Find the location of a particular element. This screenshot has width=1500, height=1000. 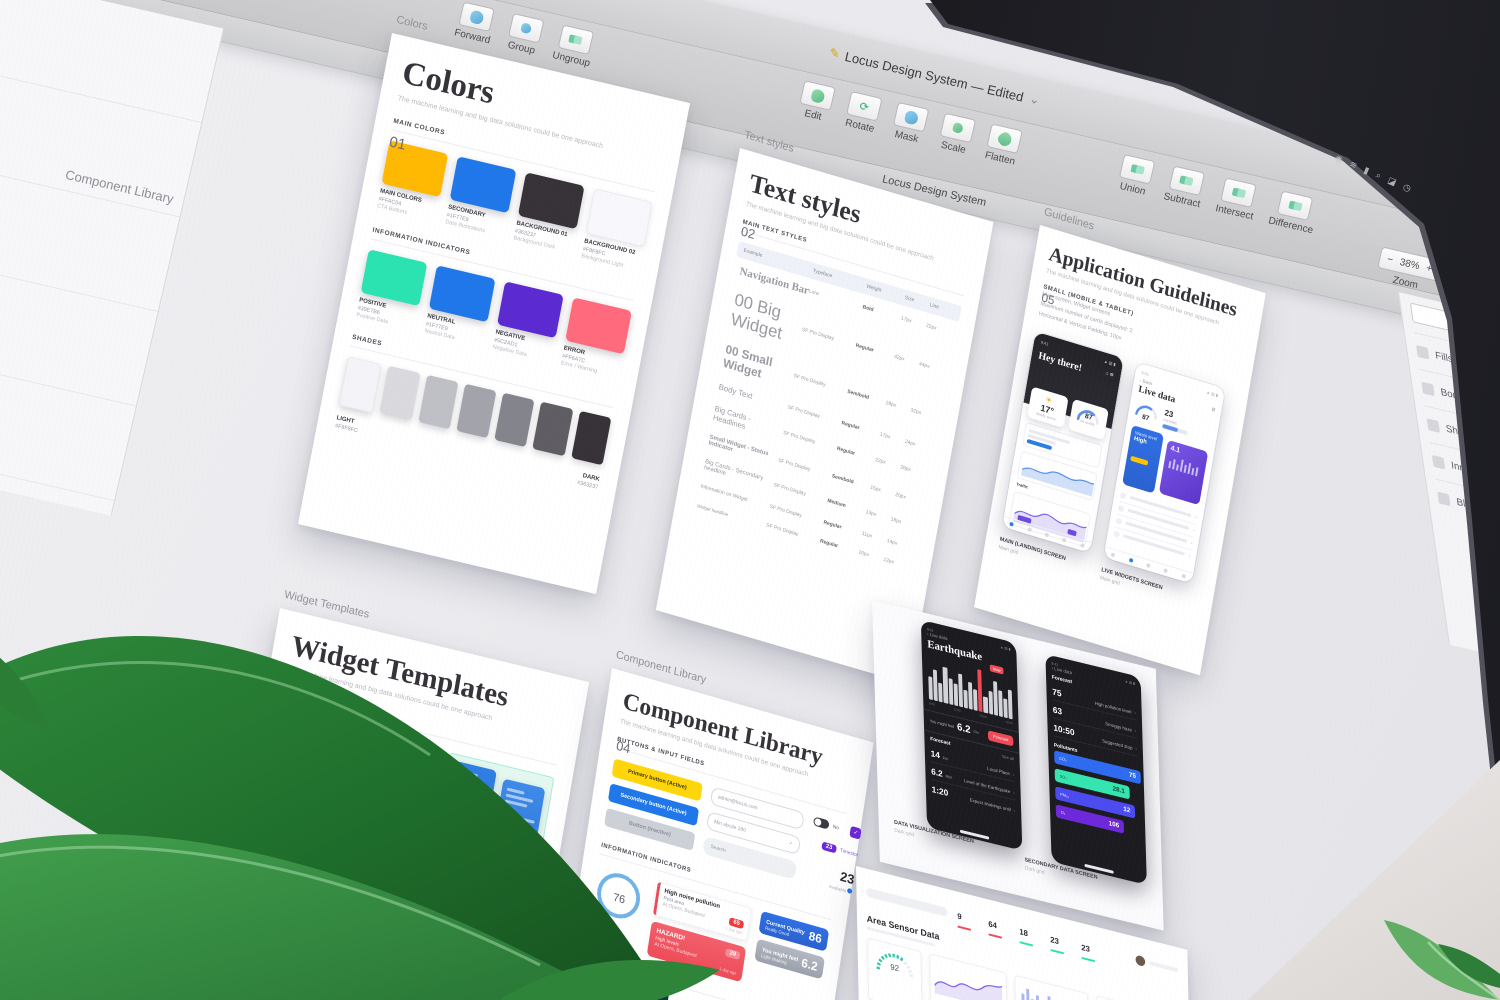

arc-gauge is located at coordinates (1088, 417).